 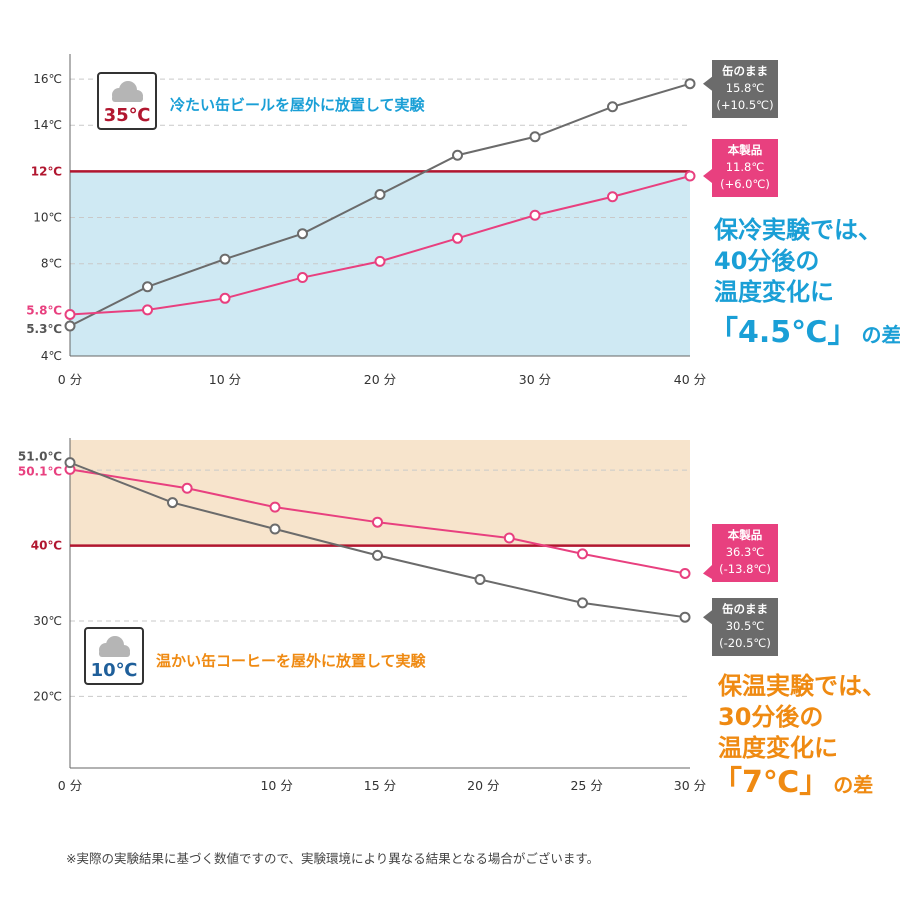 I want to click on callout-text: 15.8℃, so click(x=745, y=88).